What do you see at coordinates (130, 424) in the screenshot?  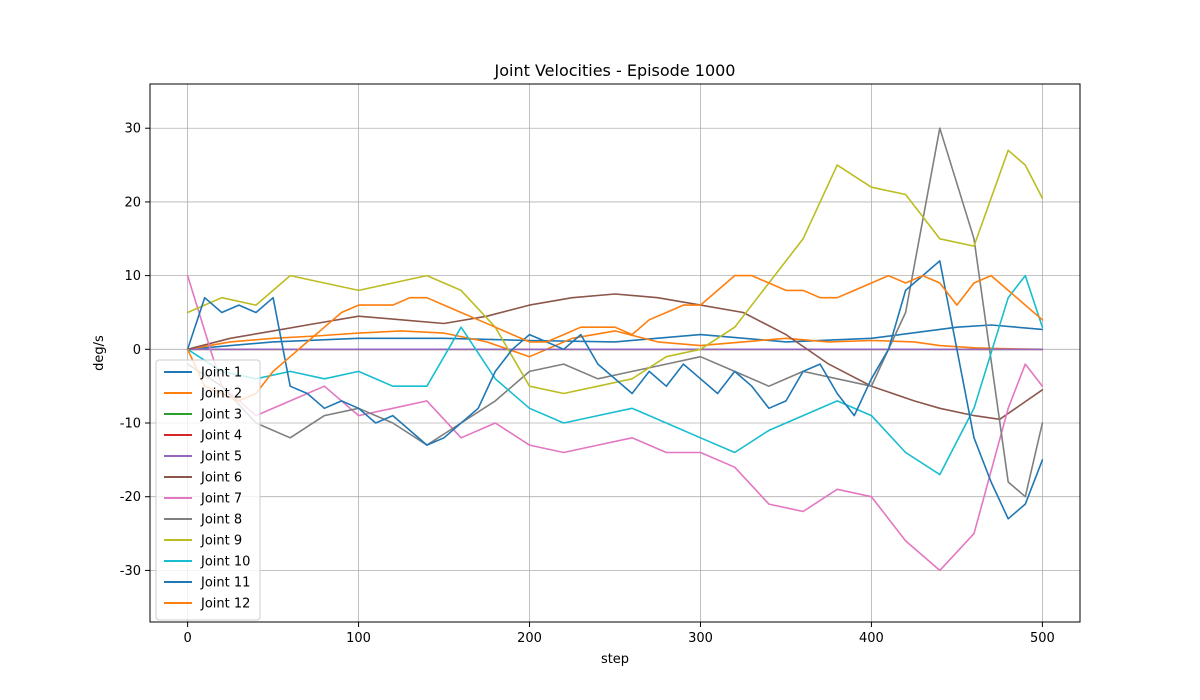 I see `y-tick-label: -10` at bounding box center [130, 424].